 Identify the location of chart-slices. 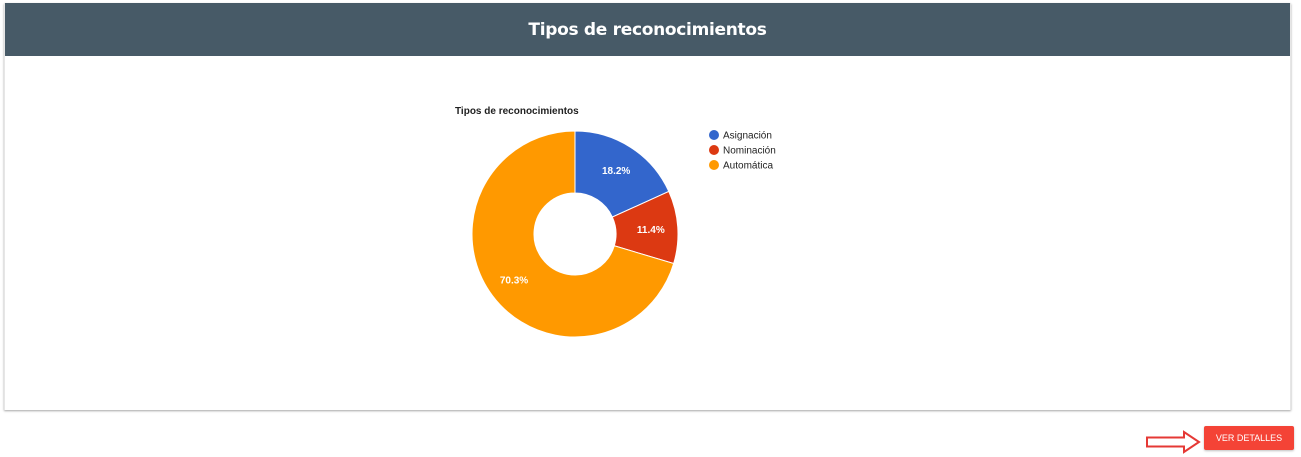
(575, 234).